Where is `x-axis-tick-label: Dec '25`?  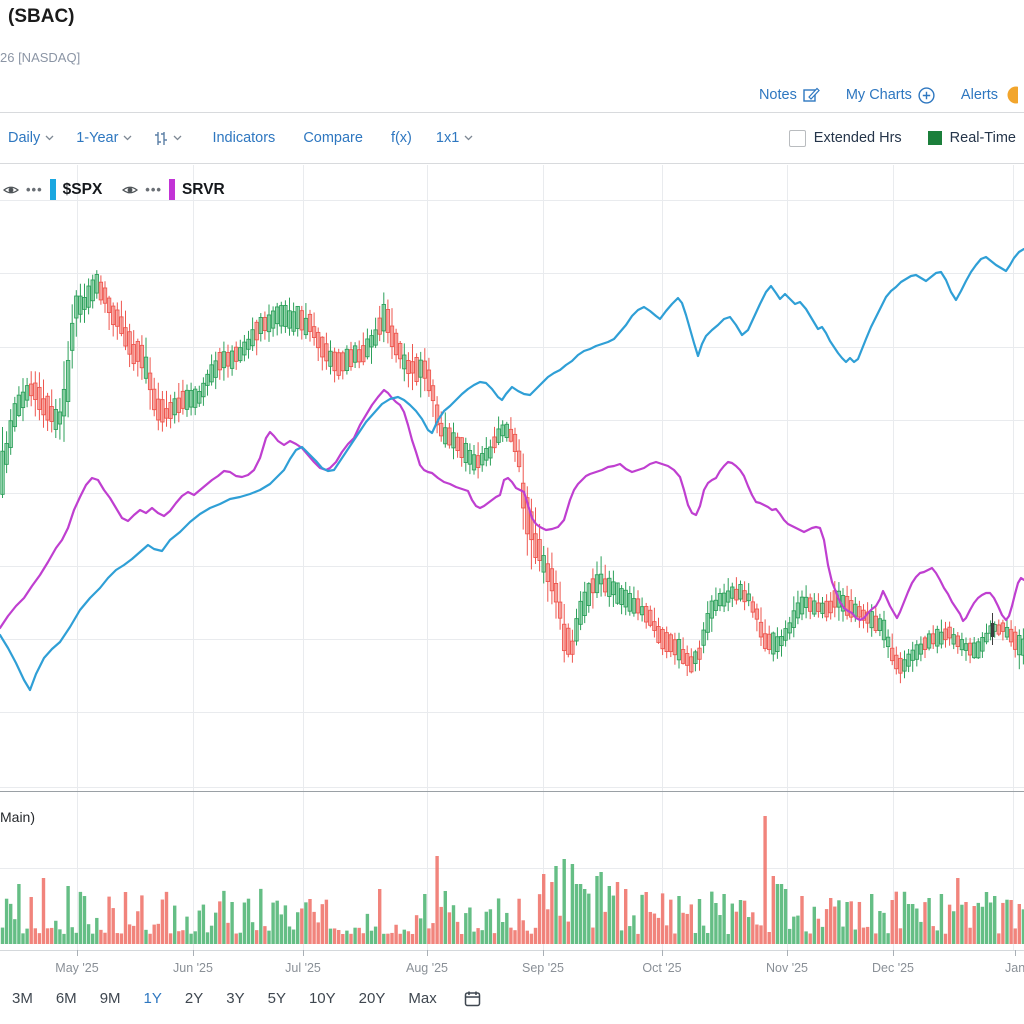
x-axis-tick-label: Dec '25 is located at coordinates (893, 968).